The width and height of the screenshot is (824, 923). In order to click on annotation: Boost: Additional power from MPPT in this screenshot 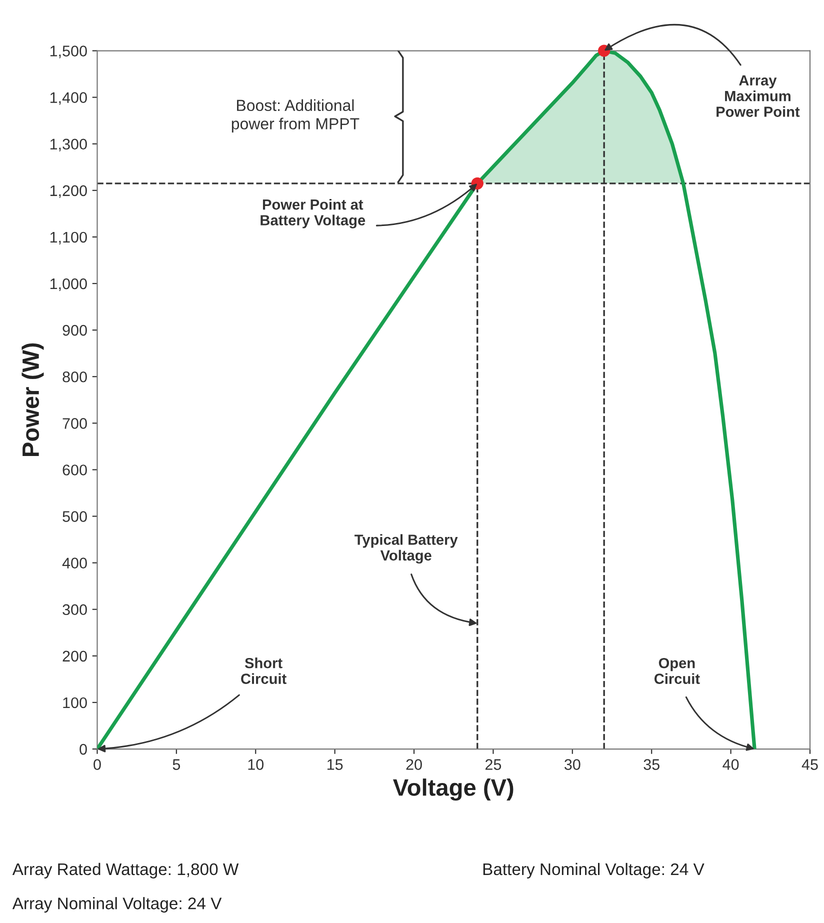, I will do `click(296, 116)`.